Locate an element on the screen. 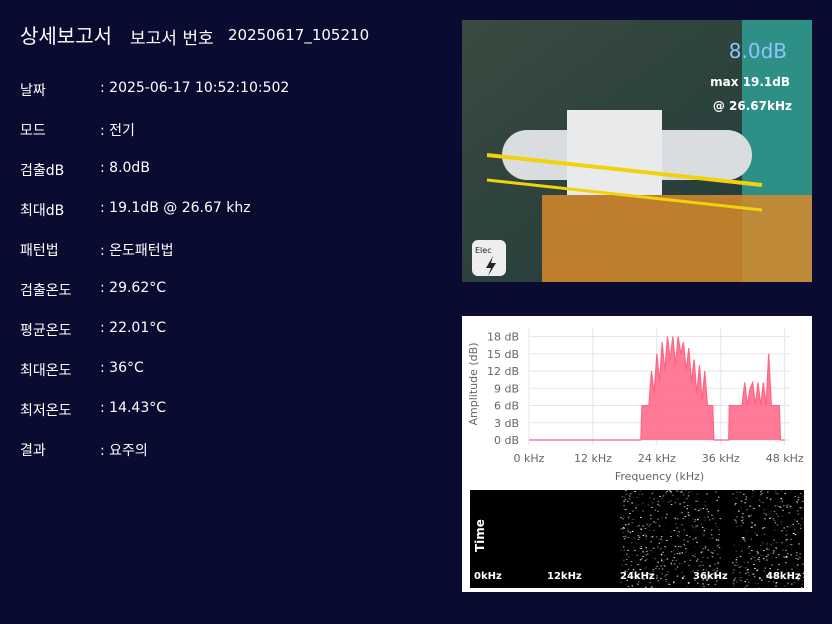 The height and width of the screenshot is (624, 832). spectrogram-tick: 12kHz is located at coordinates (564, 576).